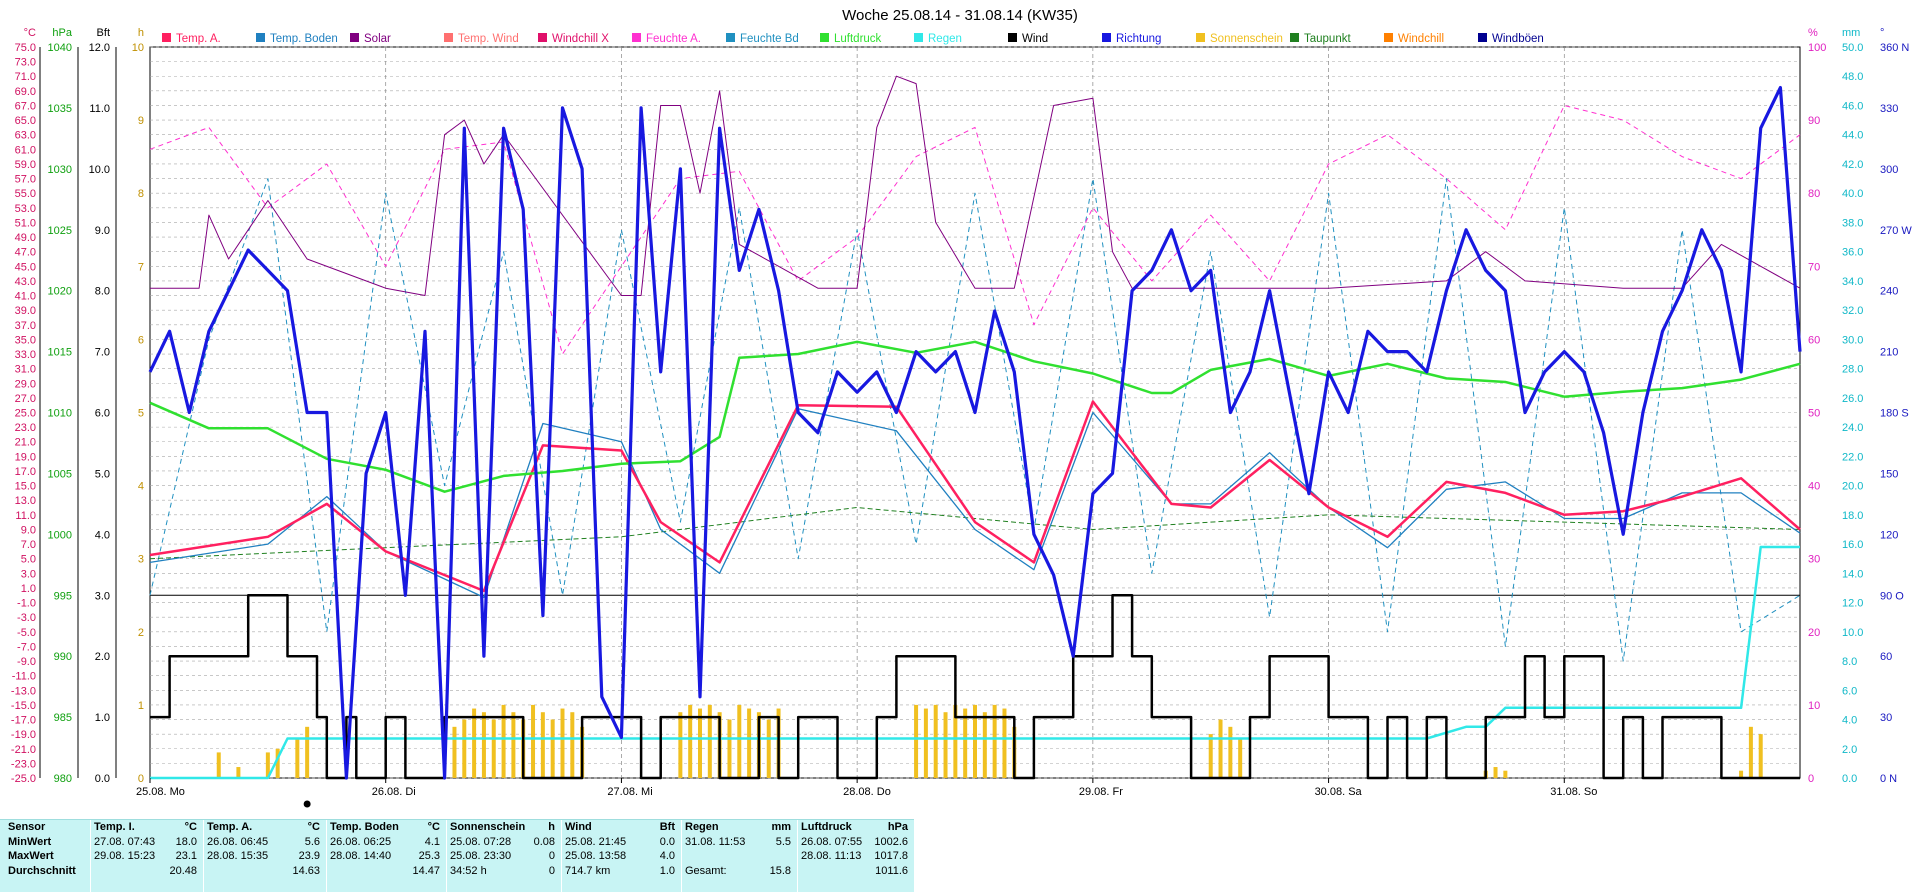  I want to click on stats-cell: 20.48, so click(146, 871).